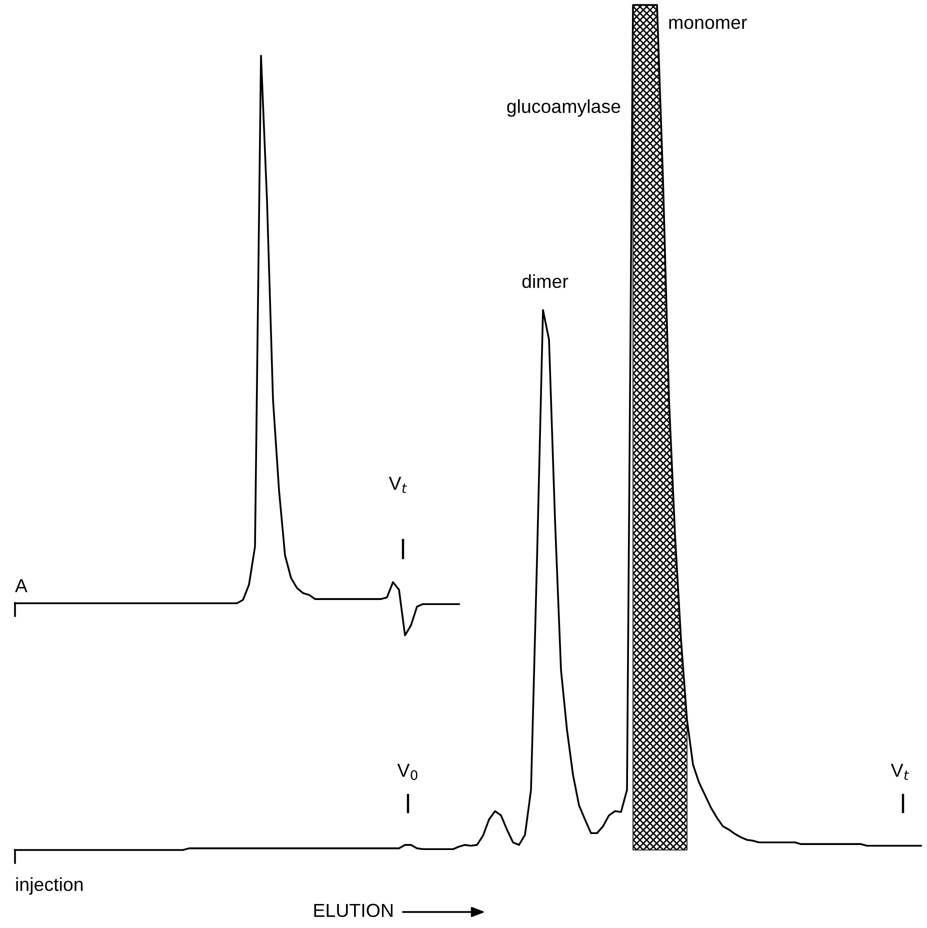  I want to click on annotation: monomer, so click(708, 24).